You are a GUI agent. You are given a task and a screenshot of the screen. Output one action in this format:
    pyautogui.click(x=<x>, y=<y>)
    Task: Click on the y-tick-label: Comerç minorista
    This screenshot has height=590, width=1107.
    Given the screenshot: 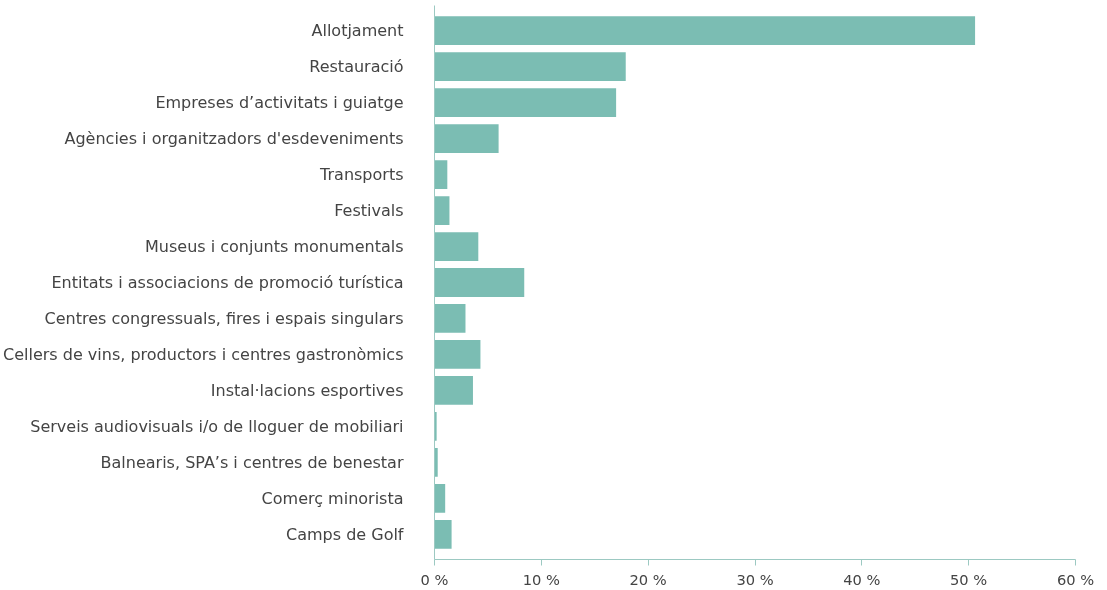 What is the action you would take?
    pyautogui.click(x=332, y=498)
    